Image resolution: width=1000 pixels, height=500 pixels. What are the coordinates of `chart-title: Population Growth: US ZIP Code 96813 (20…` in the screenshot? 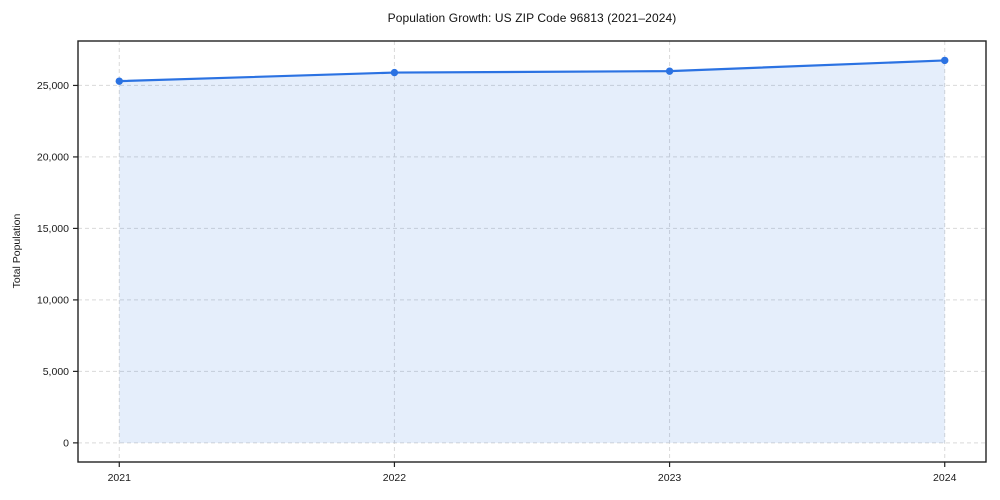 It's located at (532, 18).